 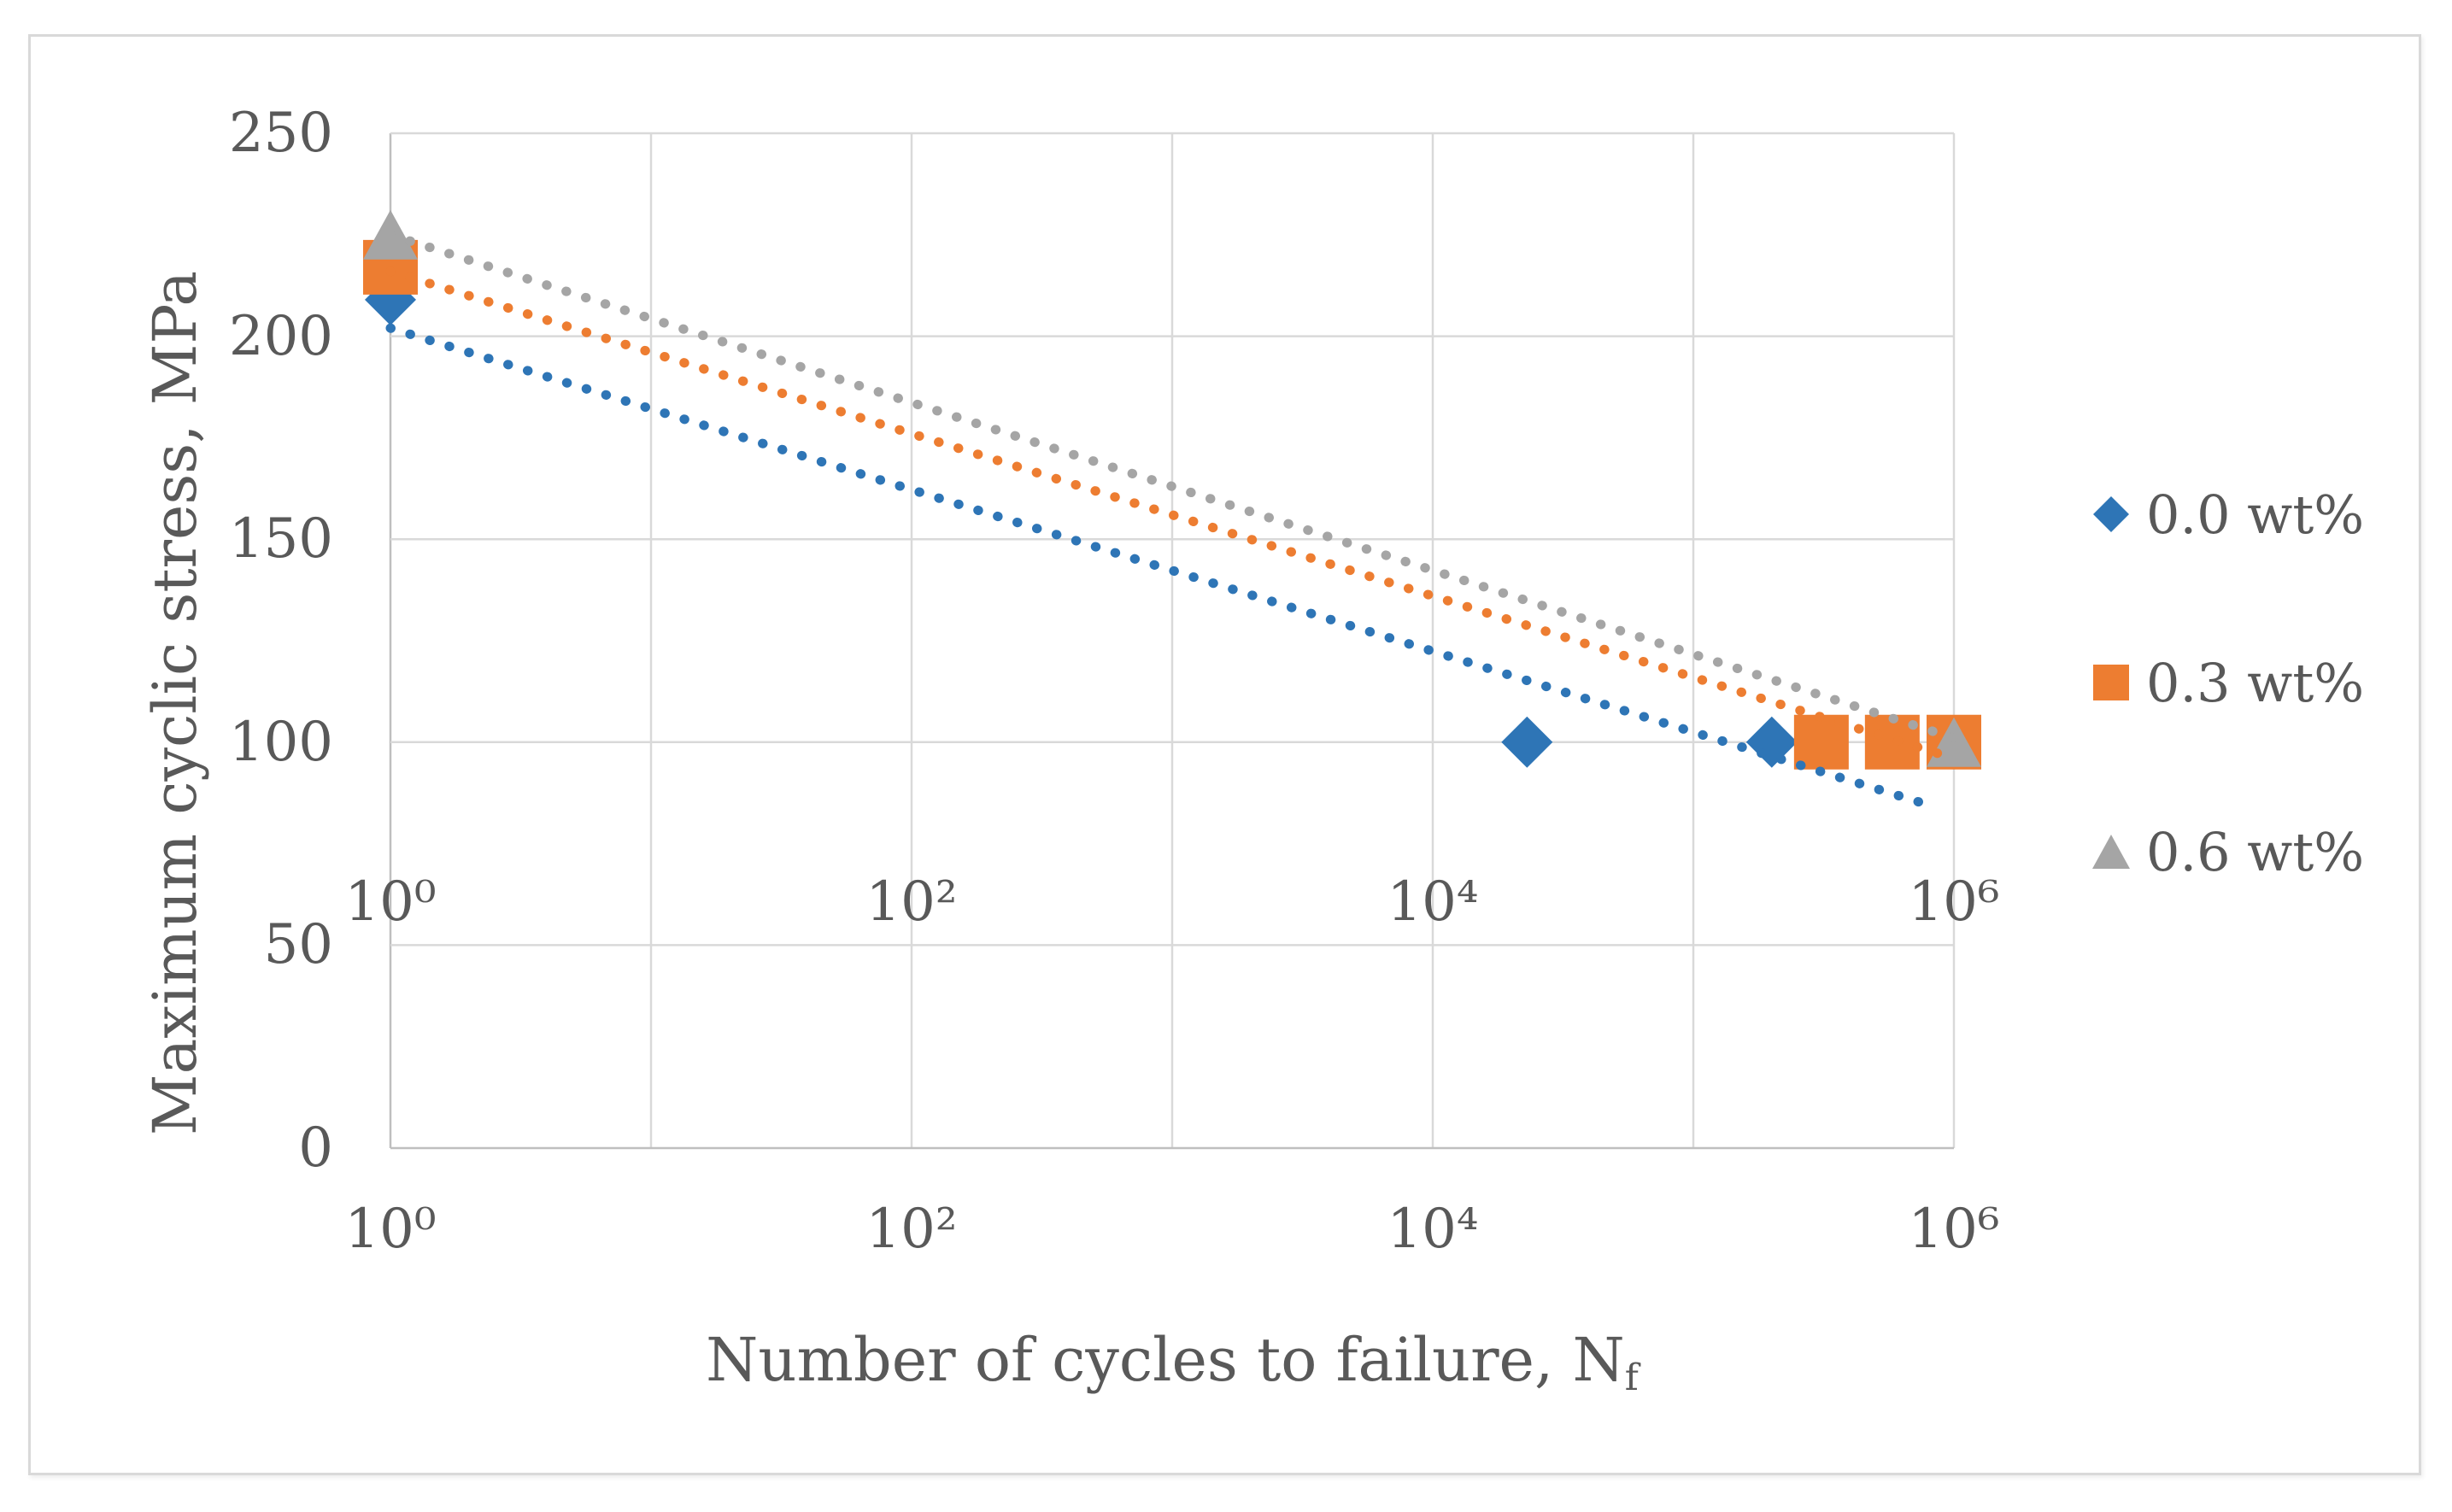 I want to click on legend-item-0.6wt: 0.6 wt%, so click(x=2228, y=851).